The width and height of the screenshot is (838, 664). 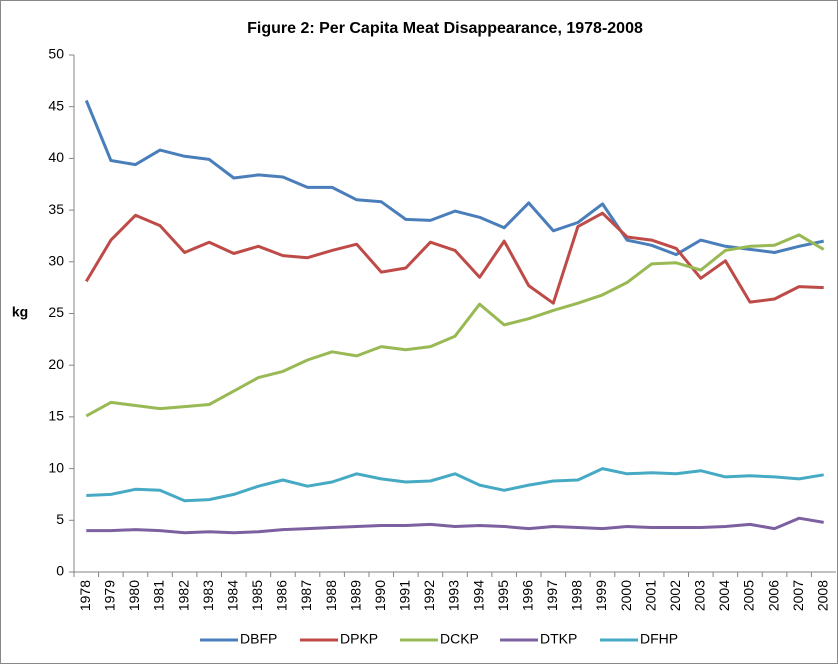 I want to click on x-tick-label: 1990, so click(x=380, y=595).